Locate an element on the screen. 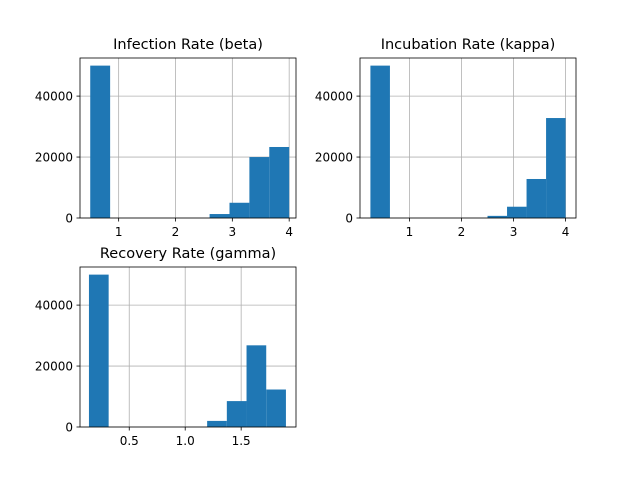 The width and height of the screenshot is (640, 480). chart-title: Infection Rate (beta) is located at coordinates (188, 45).